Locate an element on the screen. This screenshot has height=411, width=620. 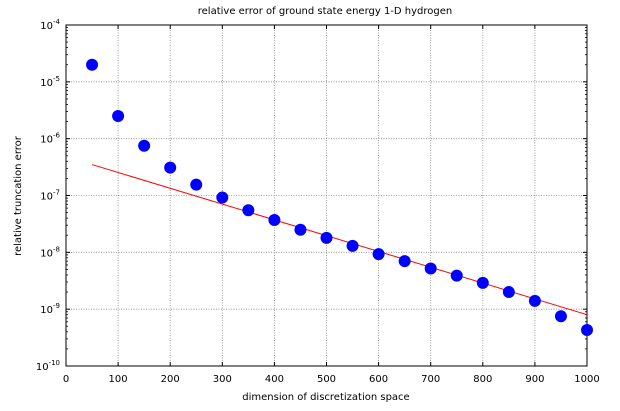
x-tick-label: 800 is located at coordinates (482, 379).